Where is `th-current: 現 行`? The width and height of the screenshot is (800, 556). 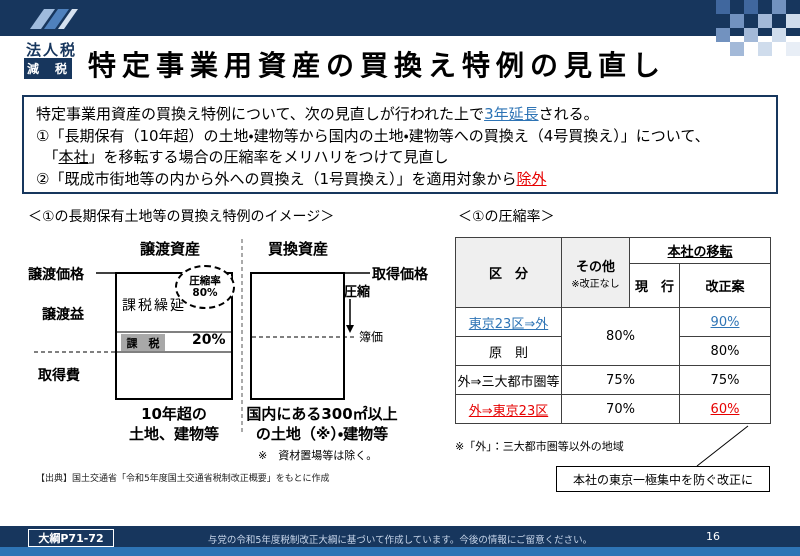 th-current: 現 行 is located at coordinates (654, 285).